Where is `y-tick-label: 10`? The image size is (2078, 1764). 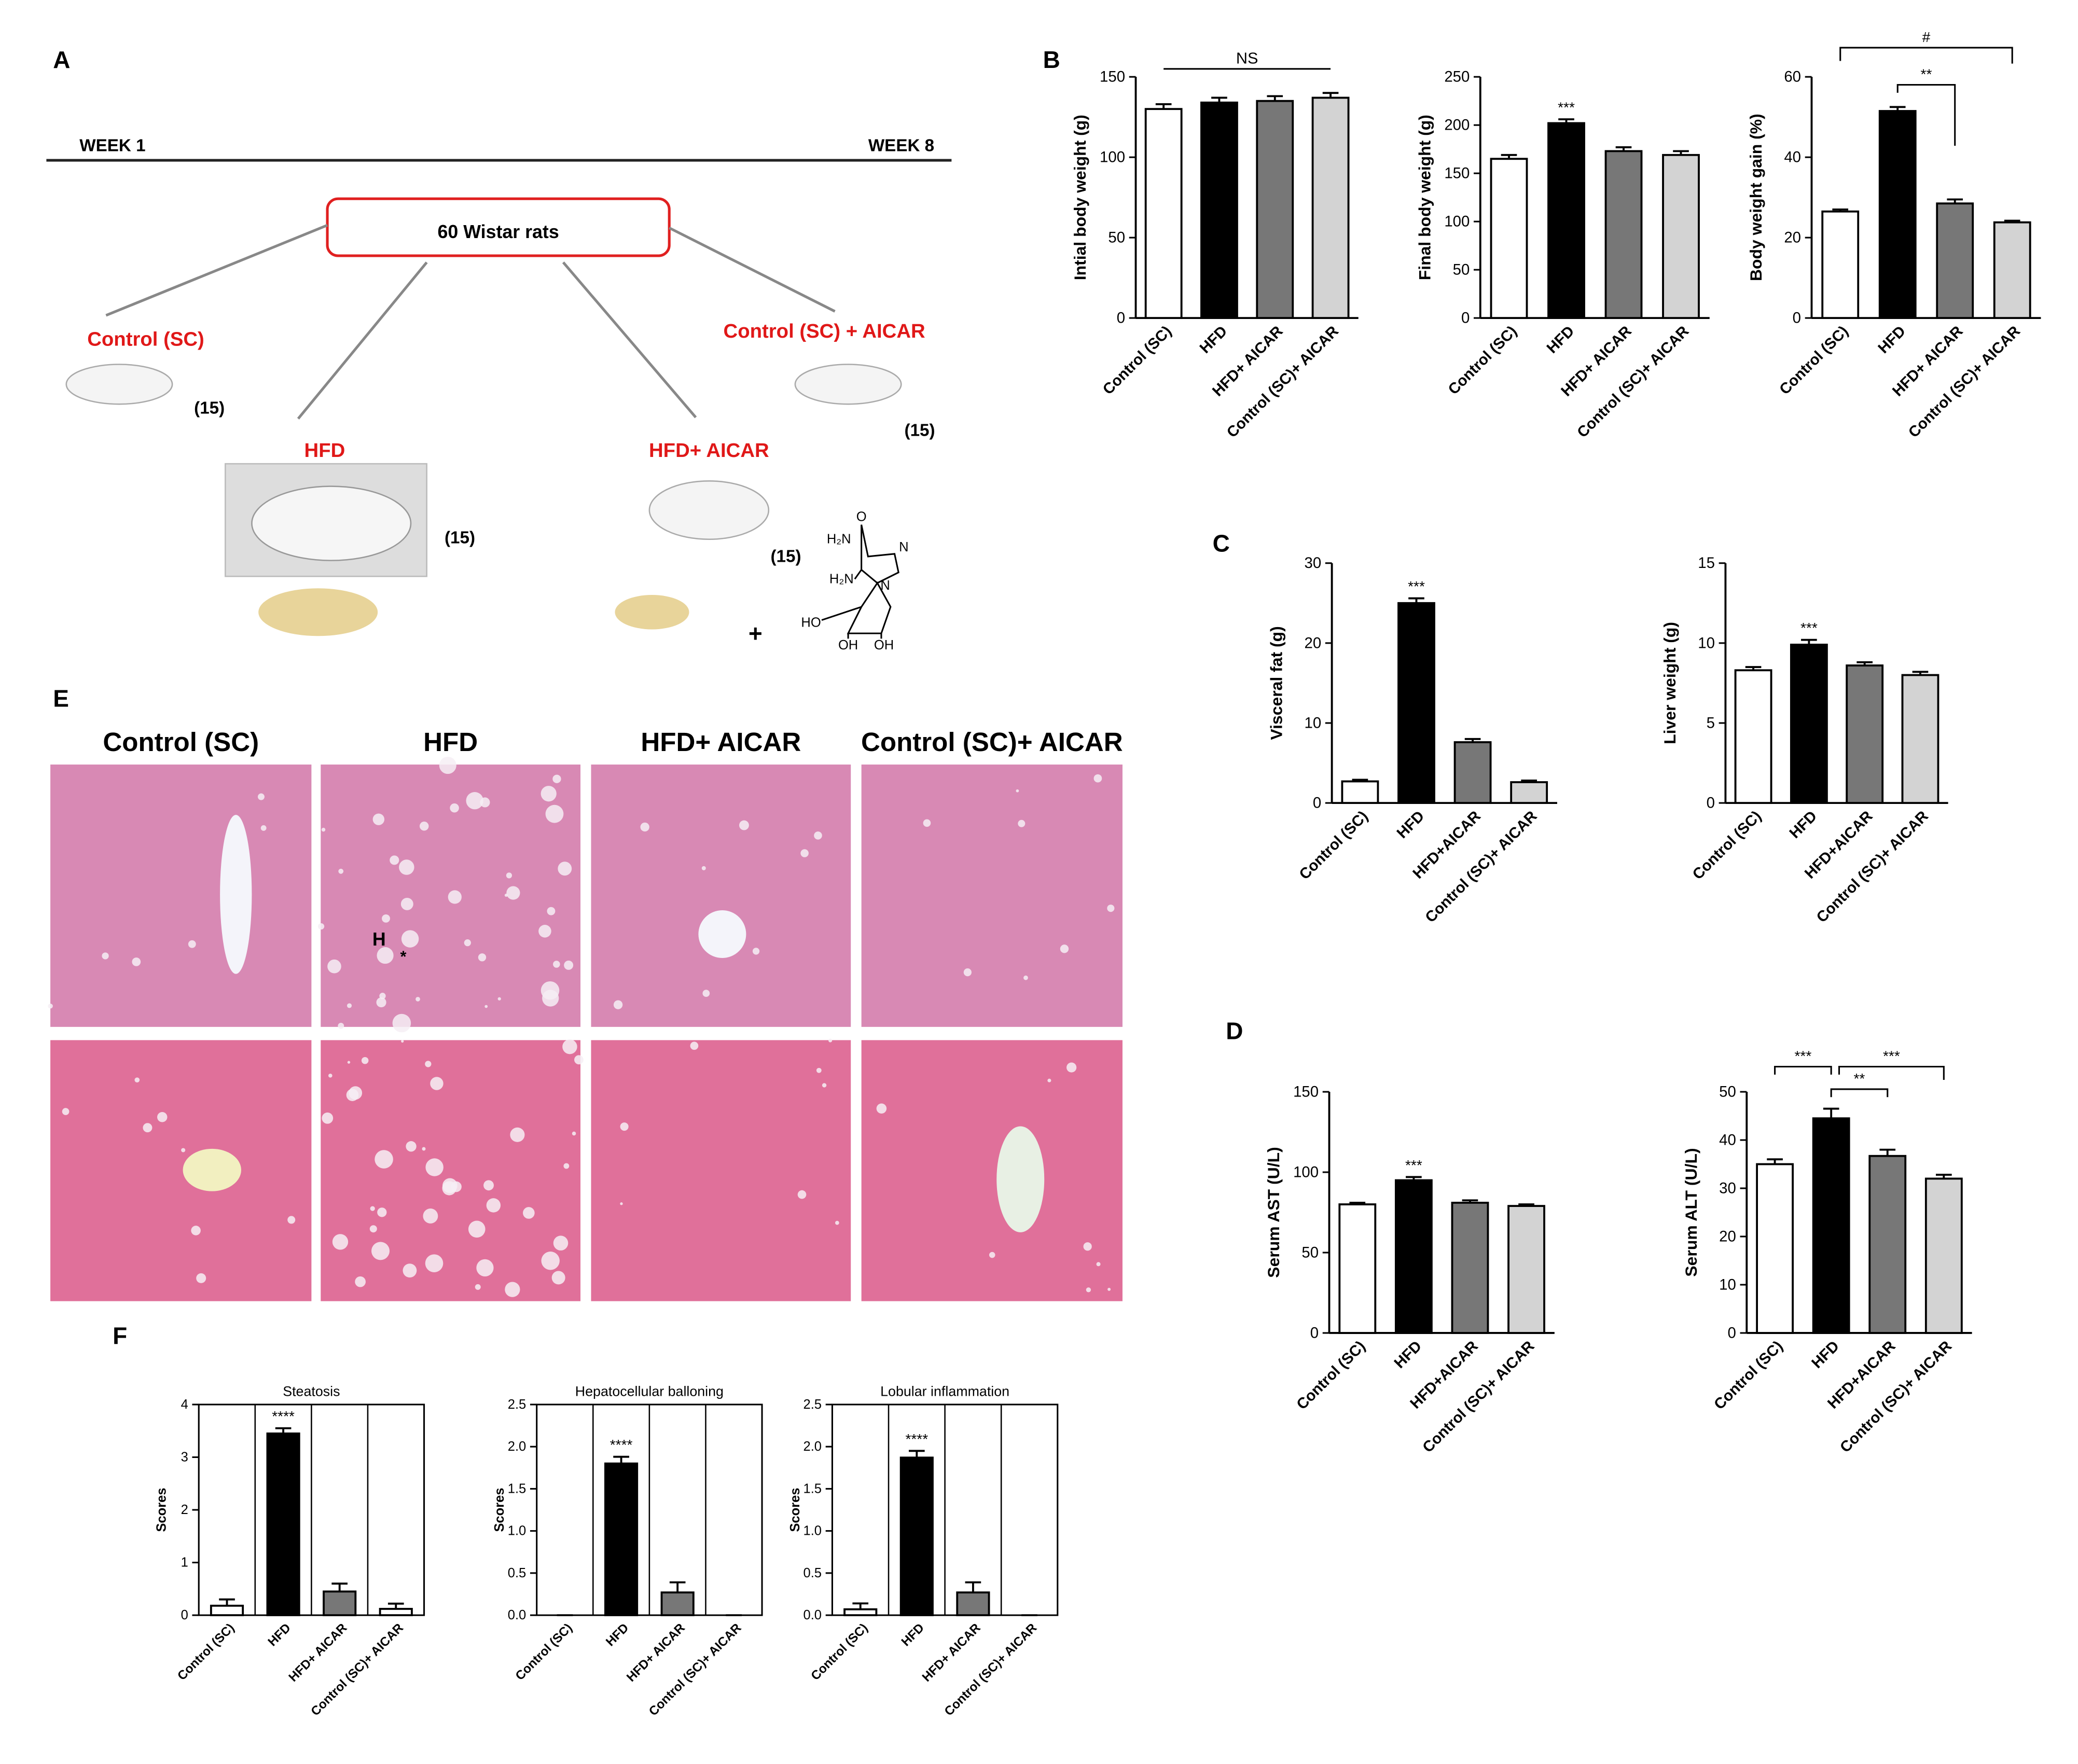
y-tick-label: 10 is located at coordinates (1313, 722).